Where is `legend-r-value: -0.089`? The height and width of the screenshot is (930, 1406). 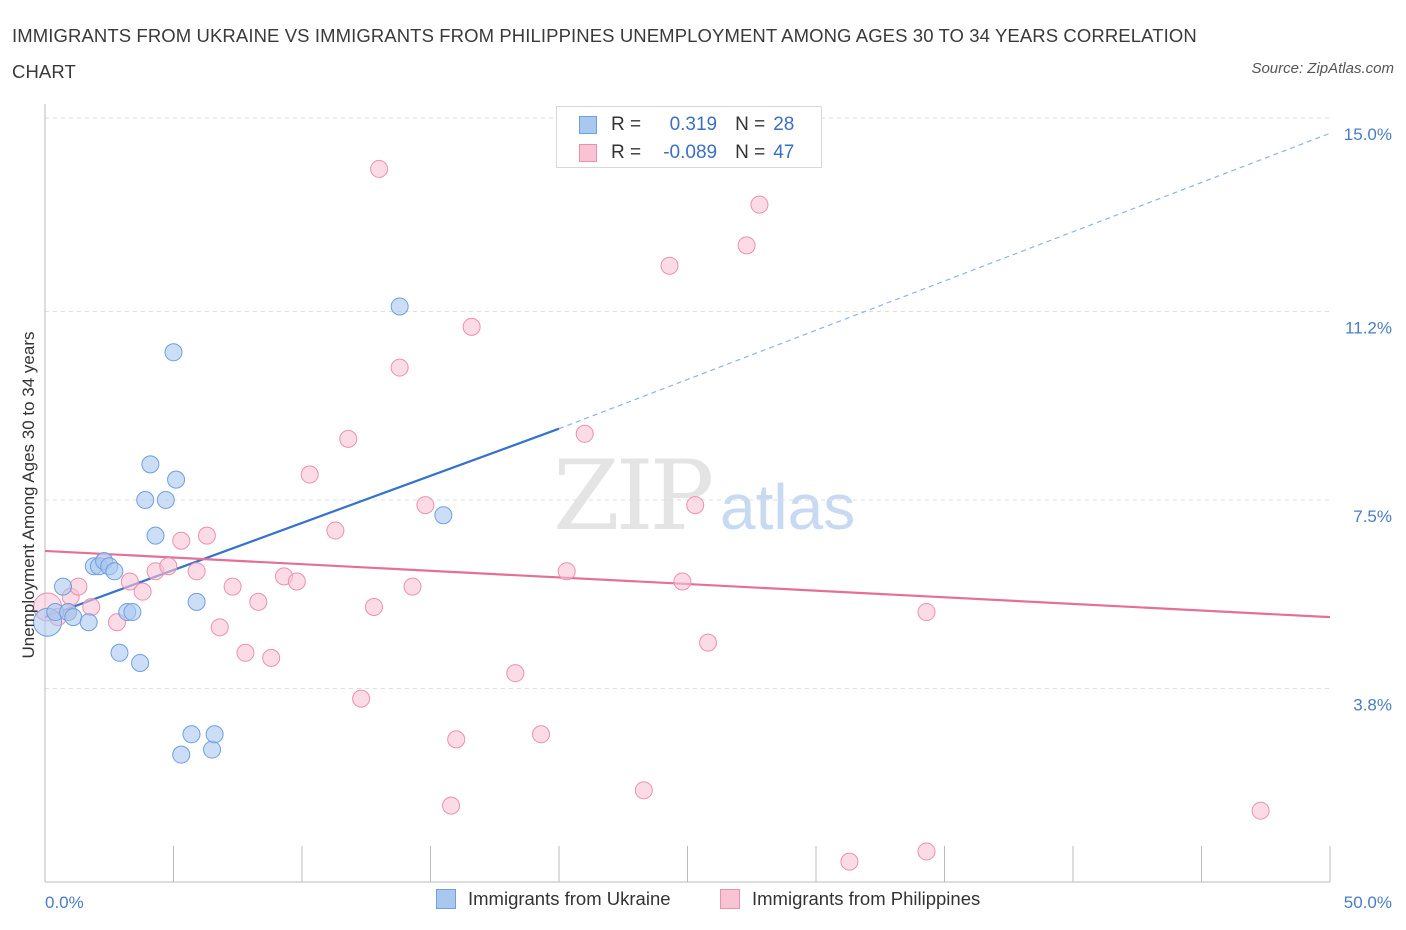 legend-r-value: -0.089 is located at coordinates (690, 152).